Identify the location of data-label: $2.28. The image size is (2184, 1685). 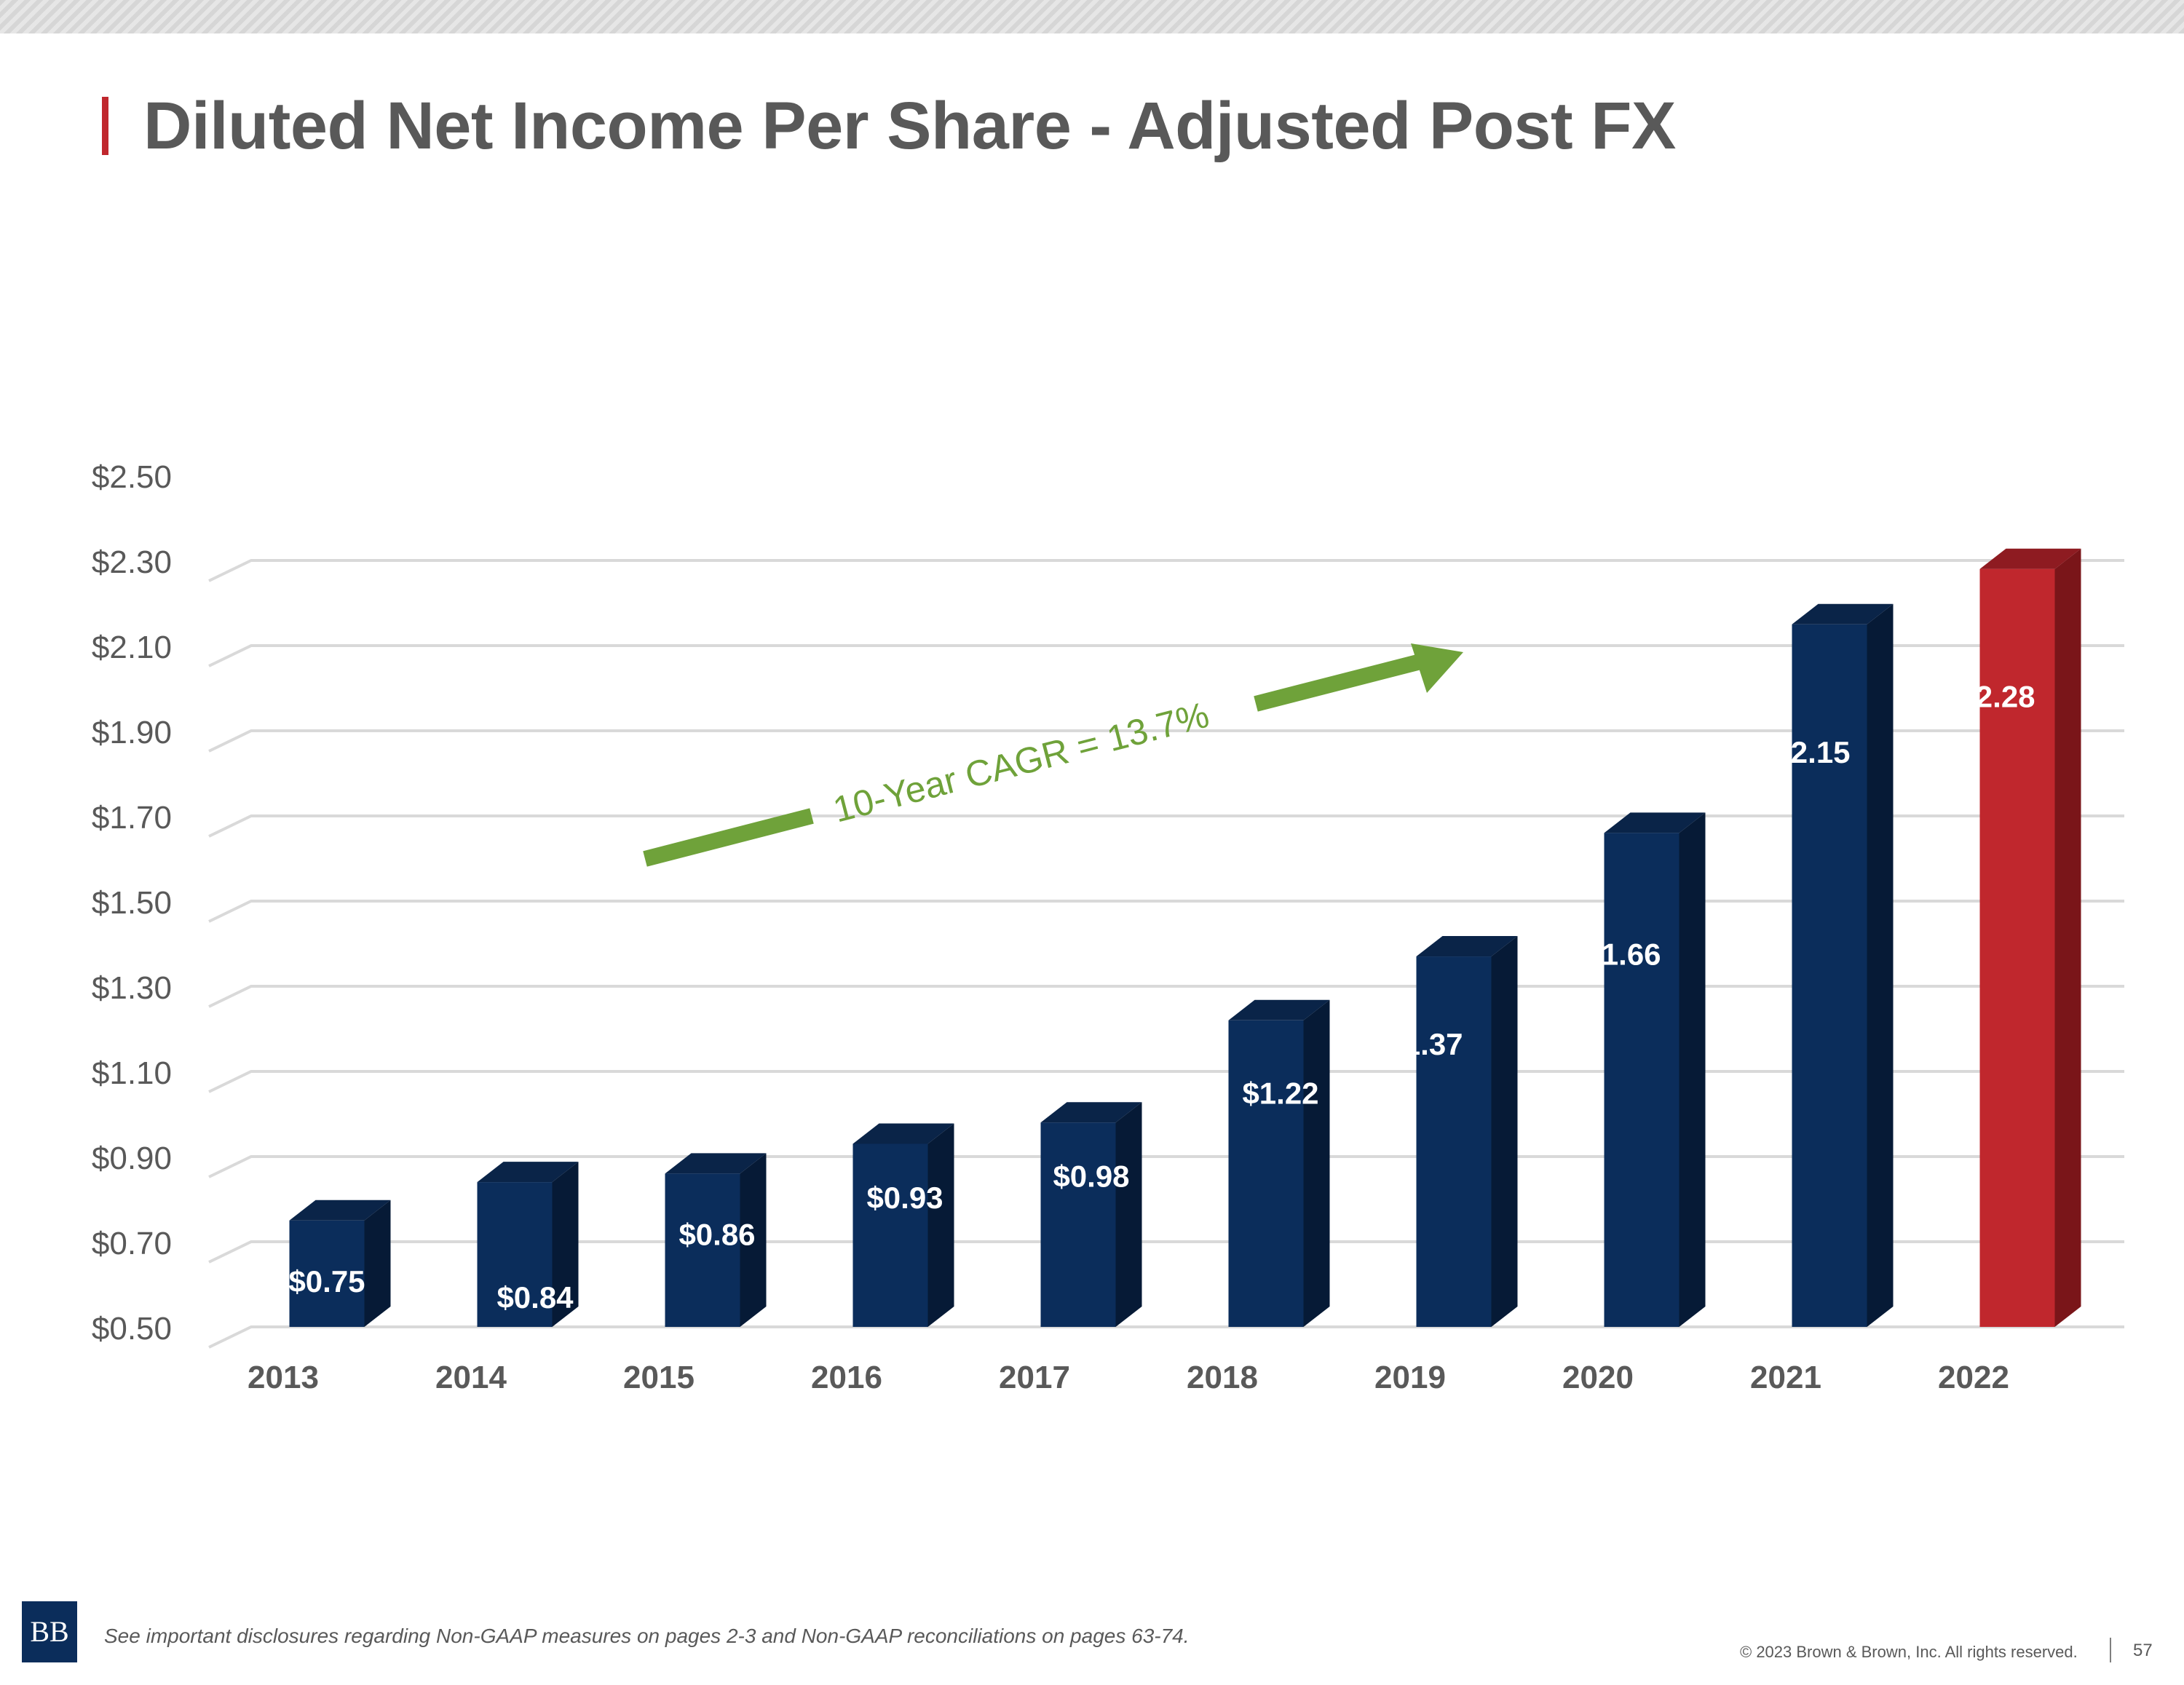
(1996, 697).